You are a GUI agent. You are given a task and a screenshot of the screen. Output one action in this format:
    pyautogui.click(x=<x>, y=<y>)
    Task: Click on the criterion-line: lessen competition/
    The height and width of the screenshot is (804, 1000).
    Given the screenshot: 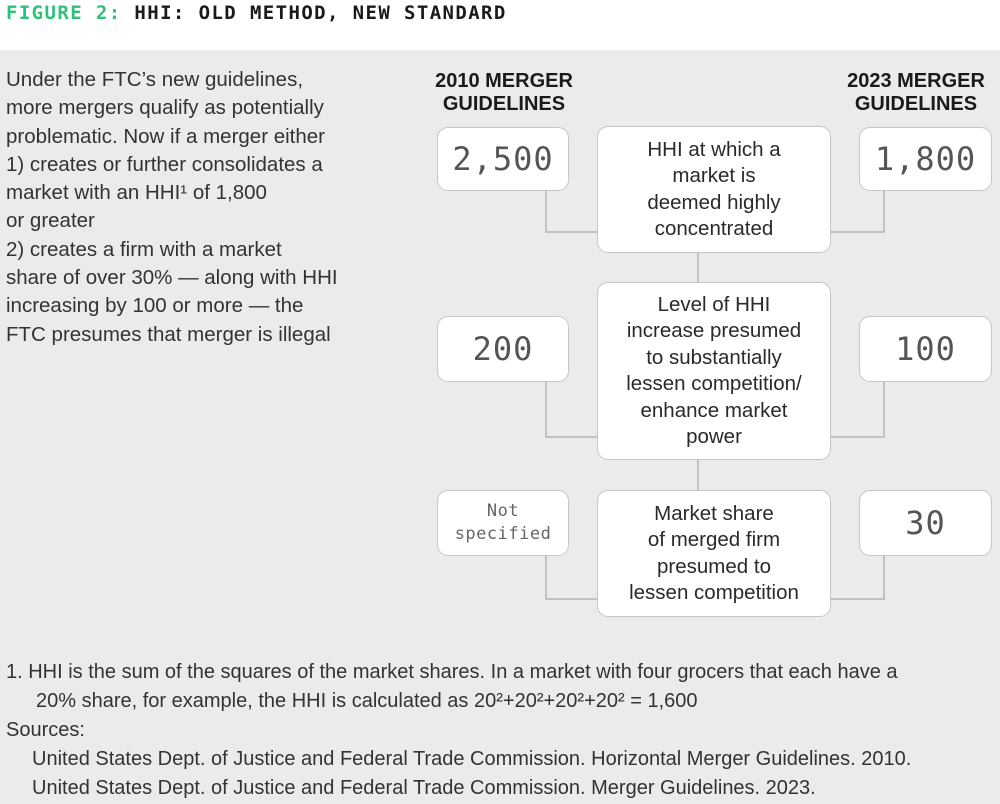 What is the action you would take?
    pyautogui.click(x=714, y=383)
    